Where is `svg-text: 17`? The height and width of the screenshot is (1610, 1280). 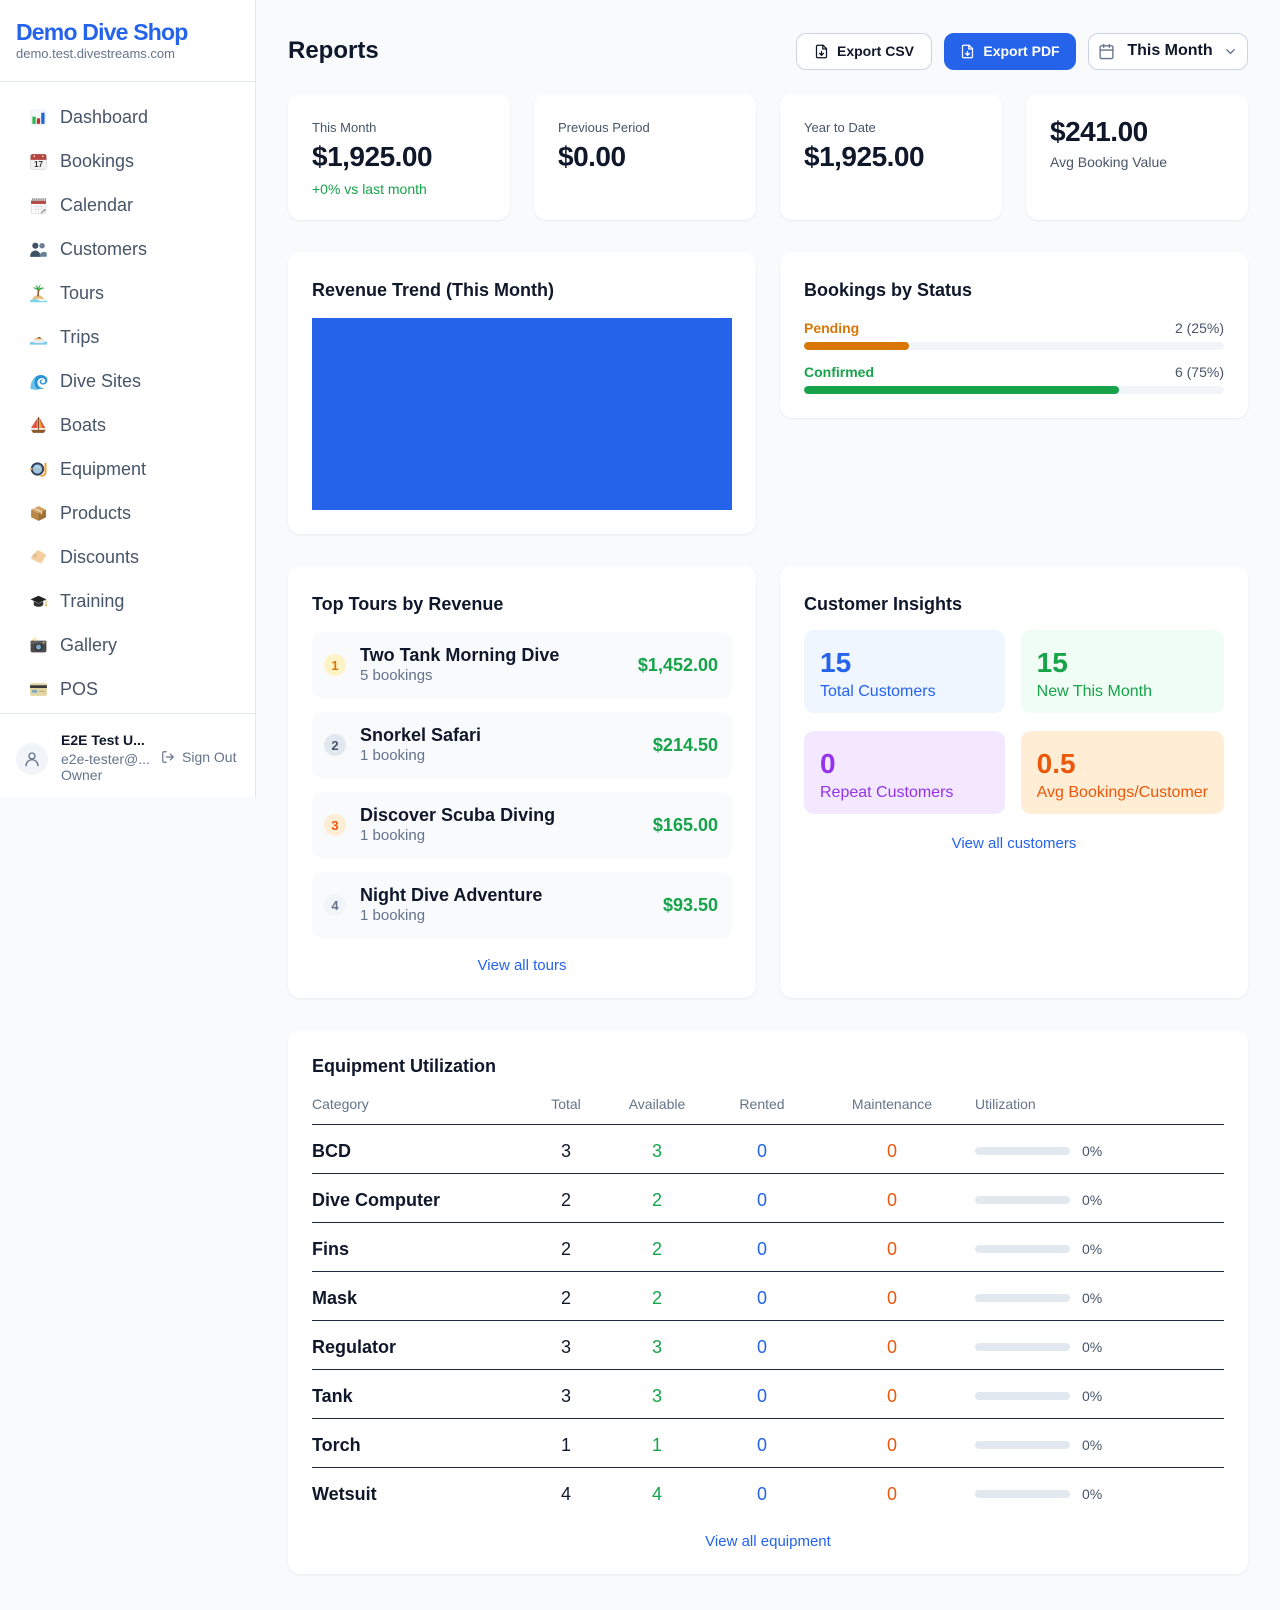
svg-text: 17 is located at coordinates (38, 164).